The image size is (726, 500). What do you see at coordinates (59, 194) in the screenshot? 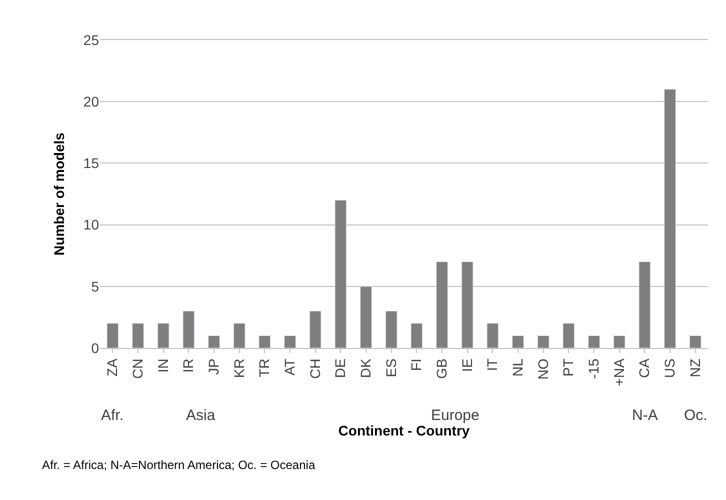
I see `y-axis-title: Number of models` at bounding box center [59, 194].